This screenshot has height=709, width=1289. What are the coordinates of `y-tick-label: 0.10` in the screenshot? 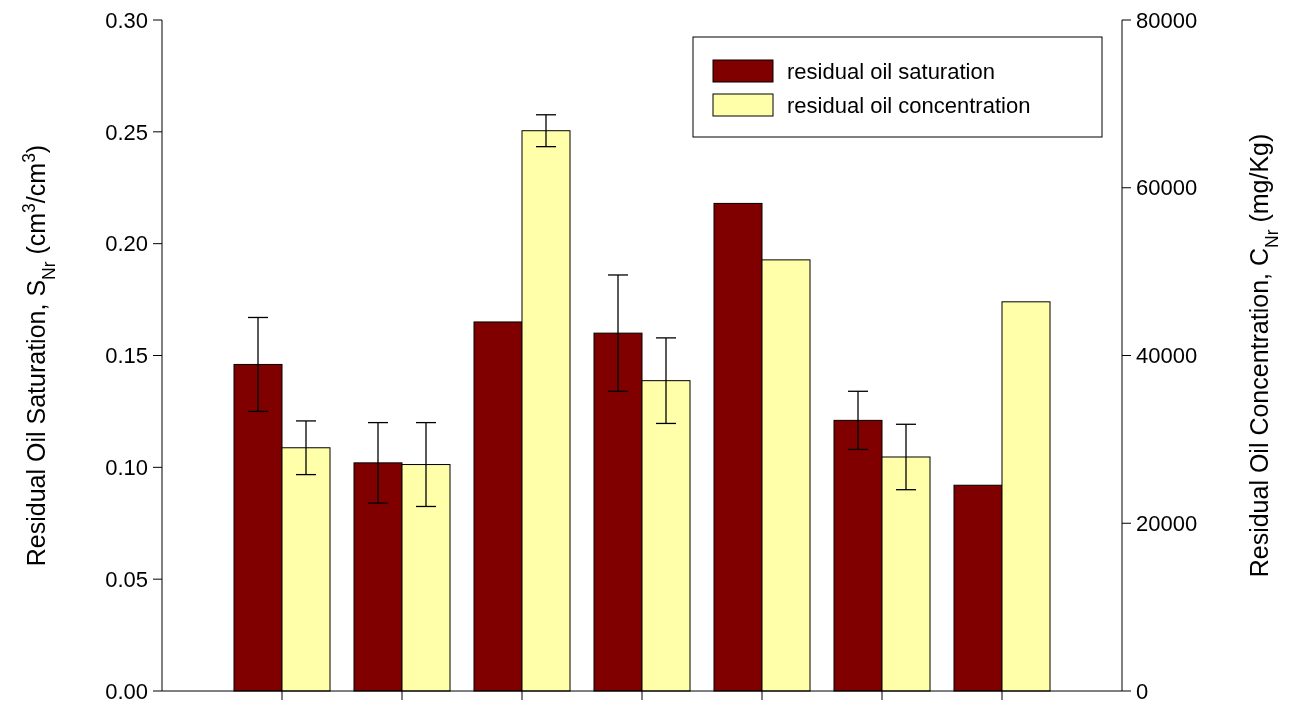 It's located at (126, 468).